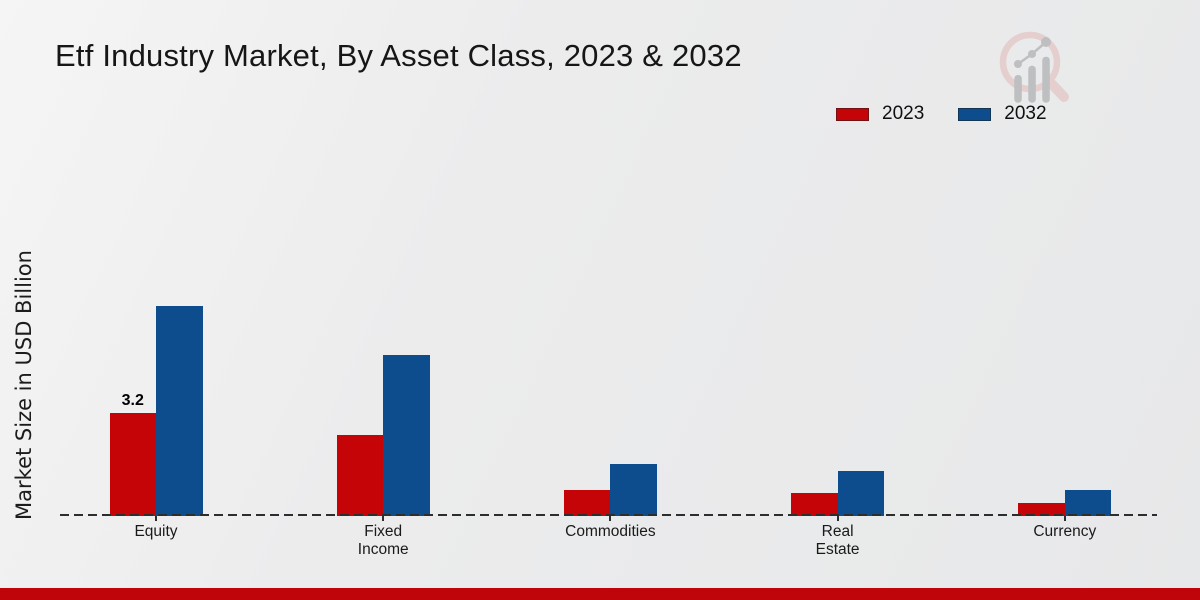  Describe the element at coordinates (156, 518) in the screenshot. I see `x-tick-equity` at that location.